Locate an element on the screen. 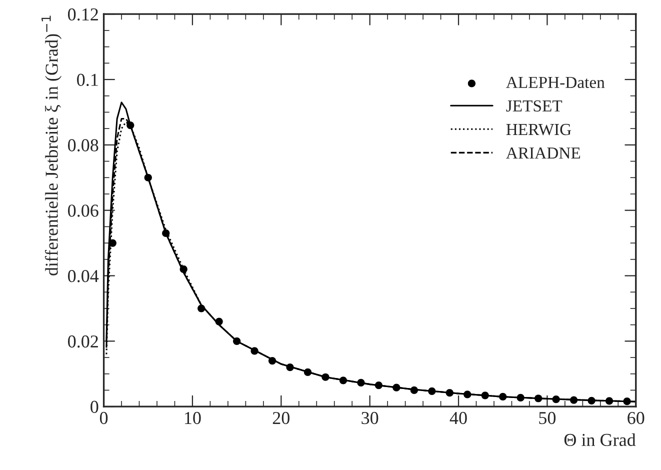 This screenshot has height=470, width=661. y-tick-label: 0.12 is located at coordinates (83, 14).